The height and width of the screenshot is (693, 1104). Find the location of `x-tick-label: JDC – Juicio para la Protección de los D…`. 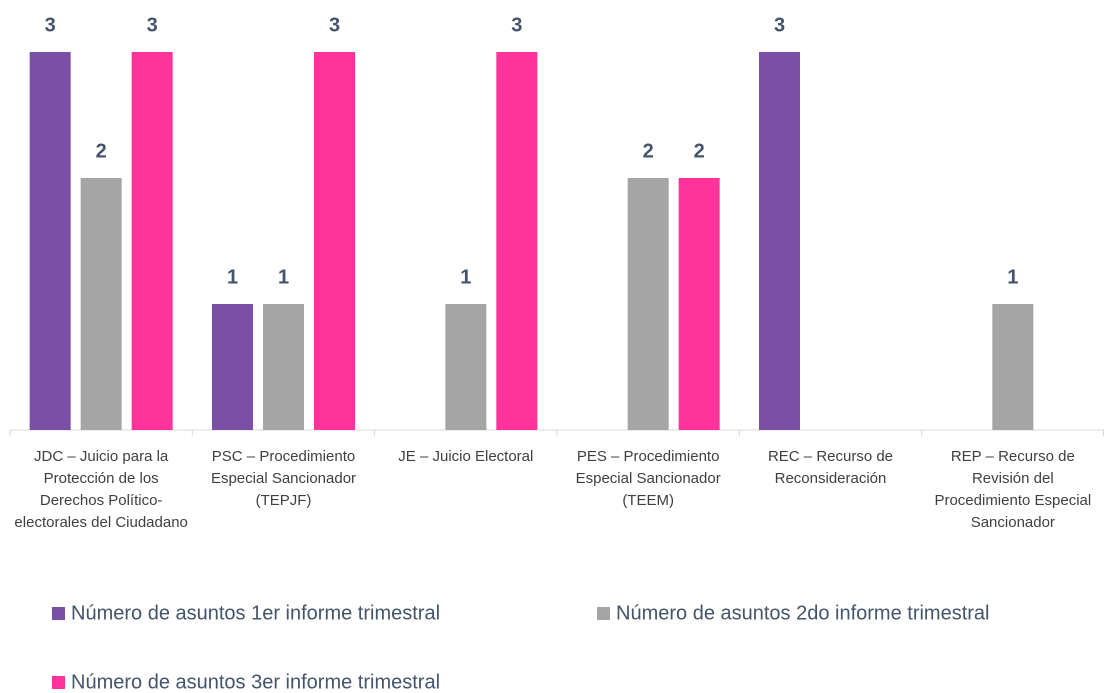

x-tick-label: JDC – Juicio para la Protección de los D… is located at coordinates (101, 489).